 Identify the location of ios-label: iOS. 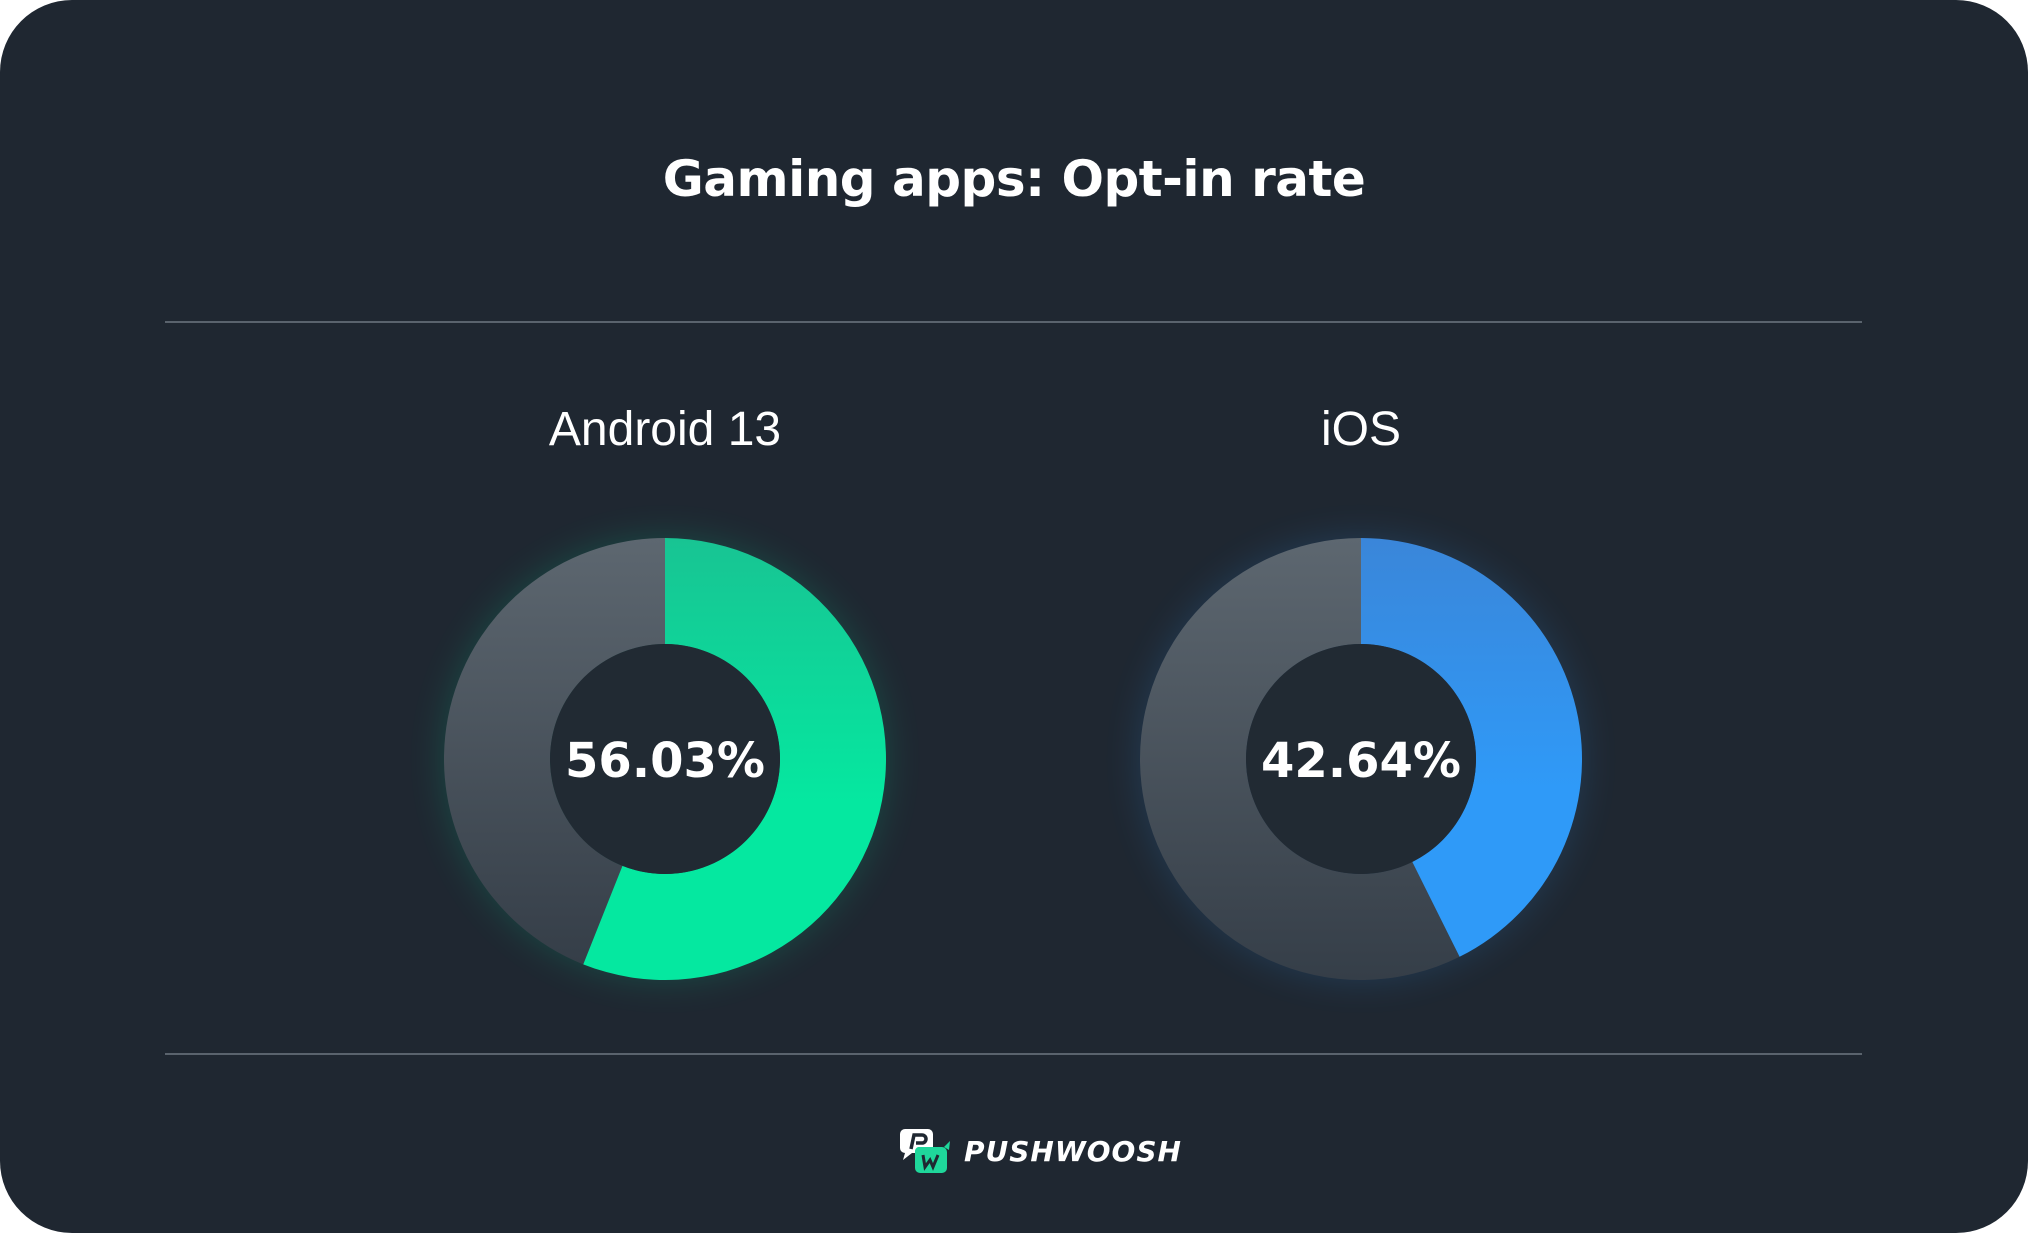
(1360, 429).